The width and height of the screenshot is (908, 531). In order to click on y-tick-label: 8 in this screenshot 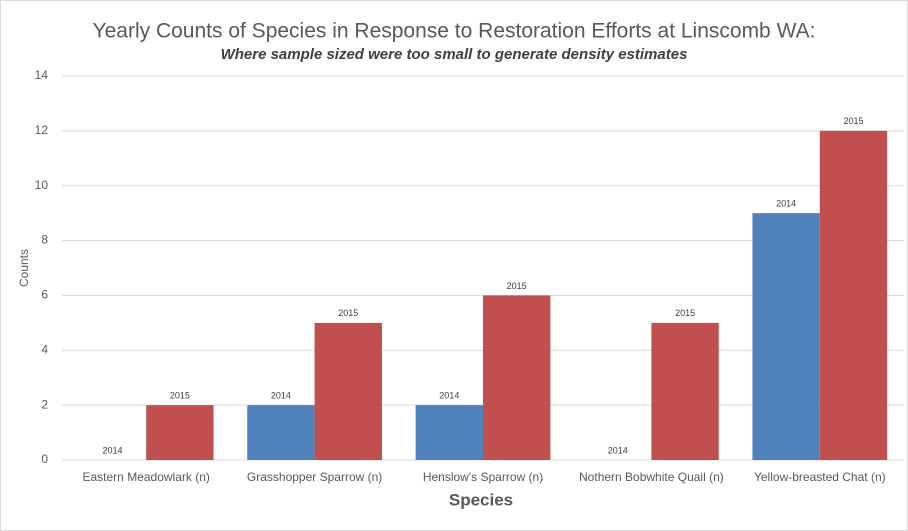, I will do `click(44, 240)`.